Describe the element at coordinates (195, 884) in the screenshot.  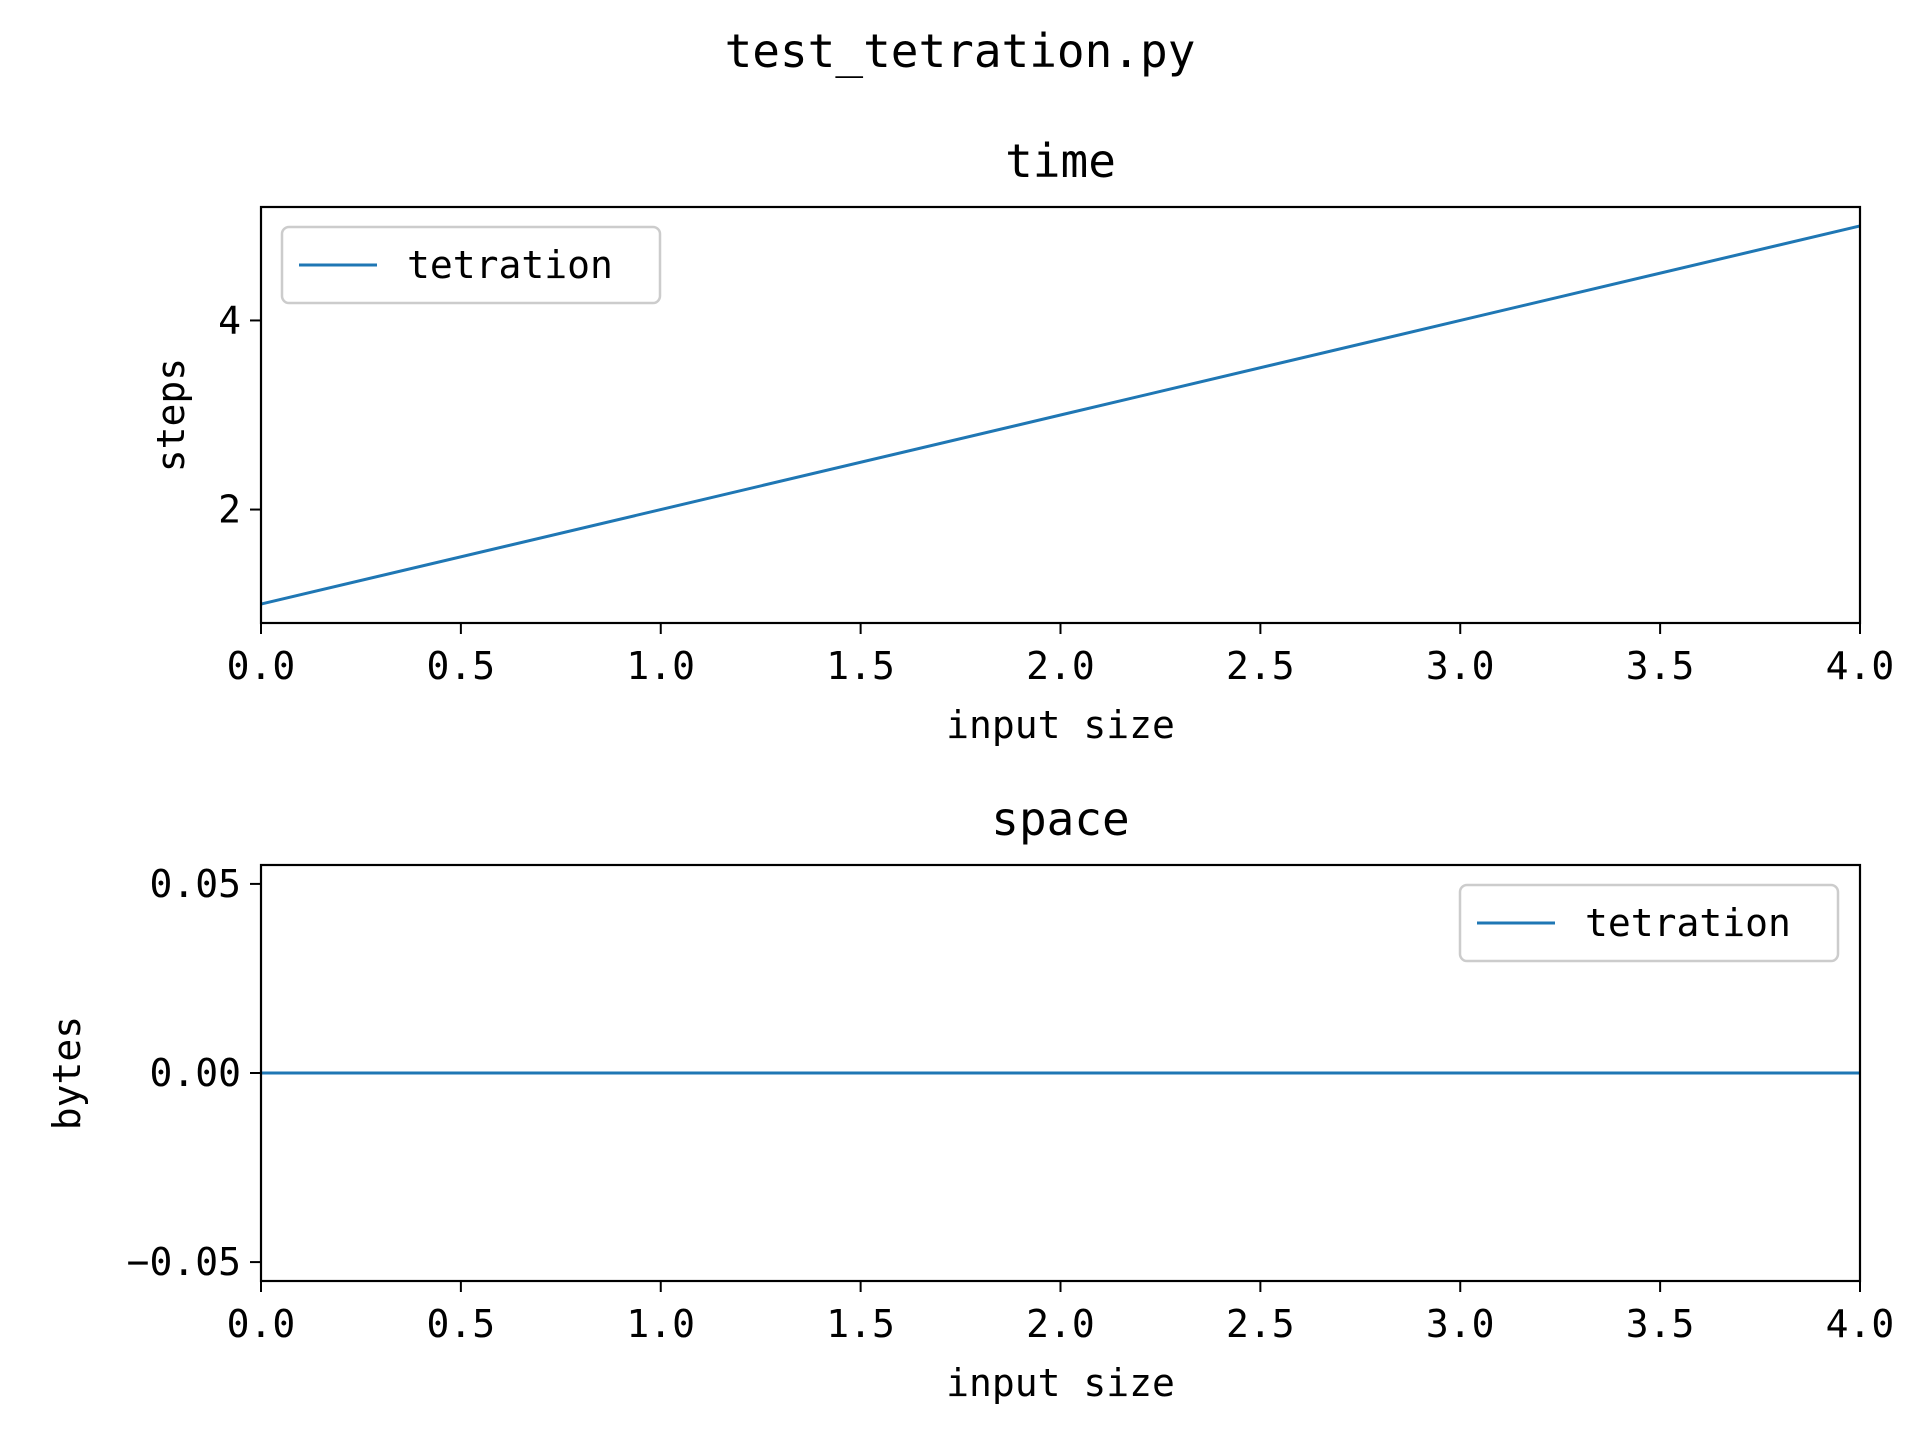
I see `y-tick-label: 0.05` at that location.